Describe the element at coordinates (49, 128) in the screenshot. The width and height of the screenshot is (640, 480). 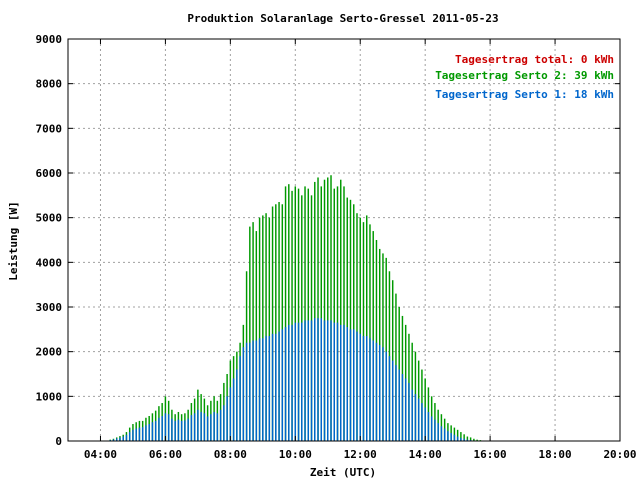
I see `y-tick-label: 7000` at that location.